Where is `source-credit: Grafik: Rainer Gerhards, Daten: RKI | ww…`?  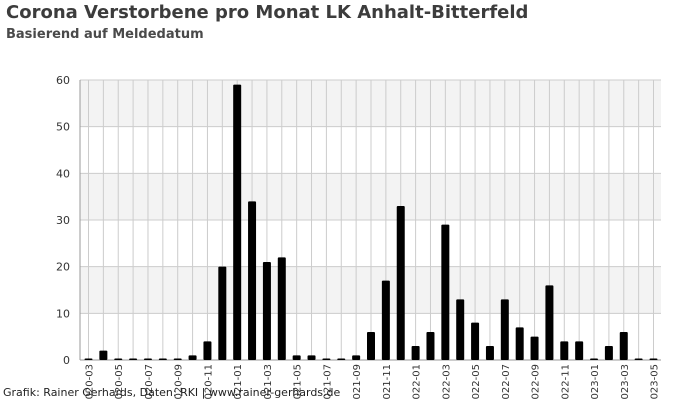 source-credit: Grafik: Rainer Gerhards, Daten: RKI | ww… is located at coordinates (172, 392).